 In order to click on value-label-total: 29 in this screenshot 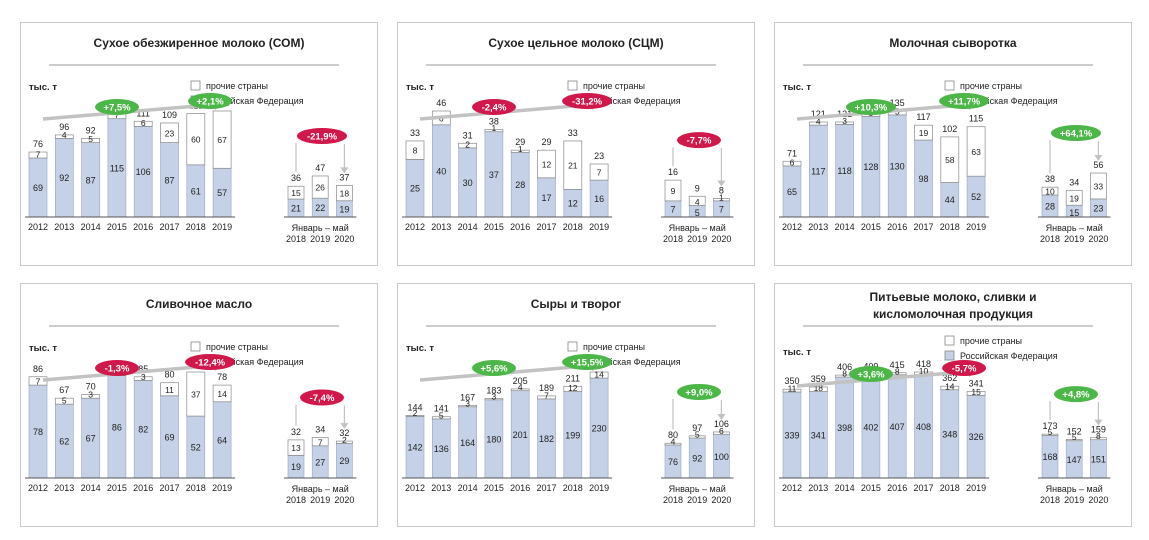, I will do `click(520, 142)`.